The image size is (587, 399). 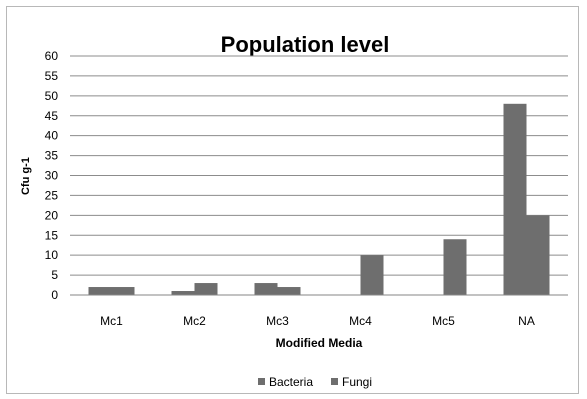 What do you see at coordinates (206, 289) in the screenshot?
I see `bar-fungi-mc2` at bounding box center [206, 289].